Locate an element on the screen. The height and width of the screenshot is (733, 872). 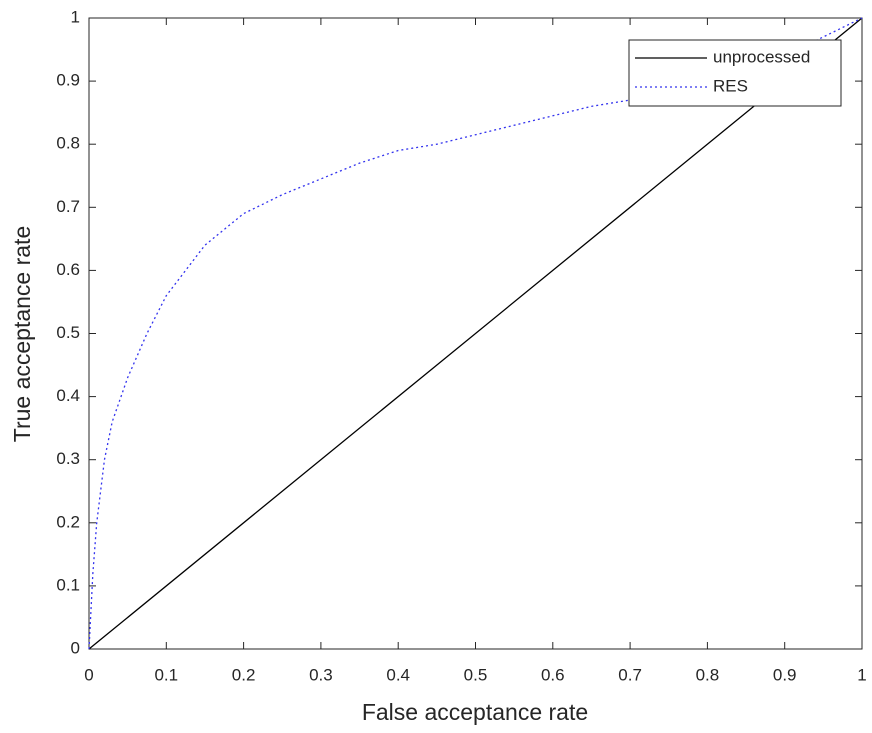
y-tick-label: 0.5 is located at coordinates (68, 332).